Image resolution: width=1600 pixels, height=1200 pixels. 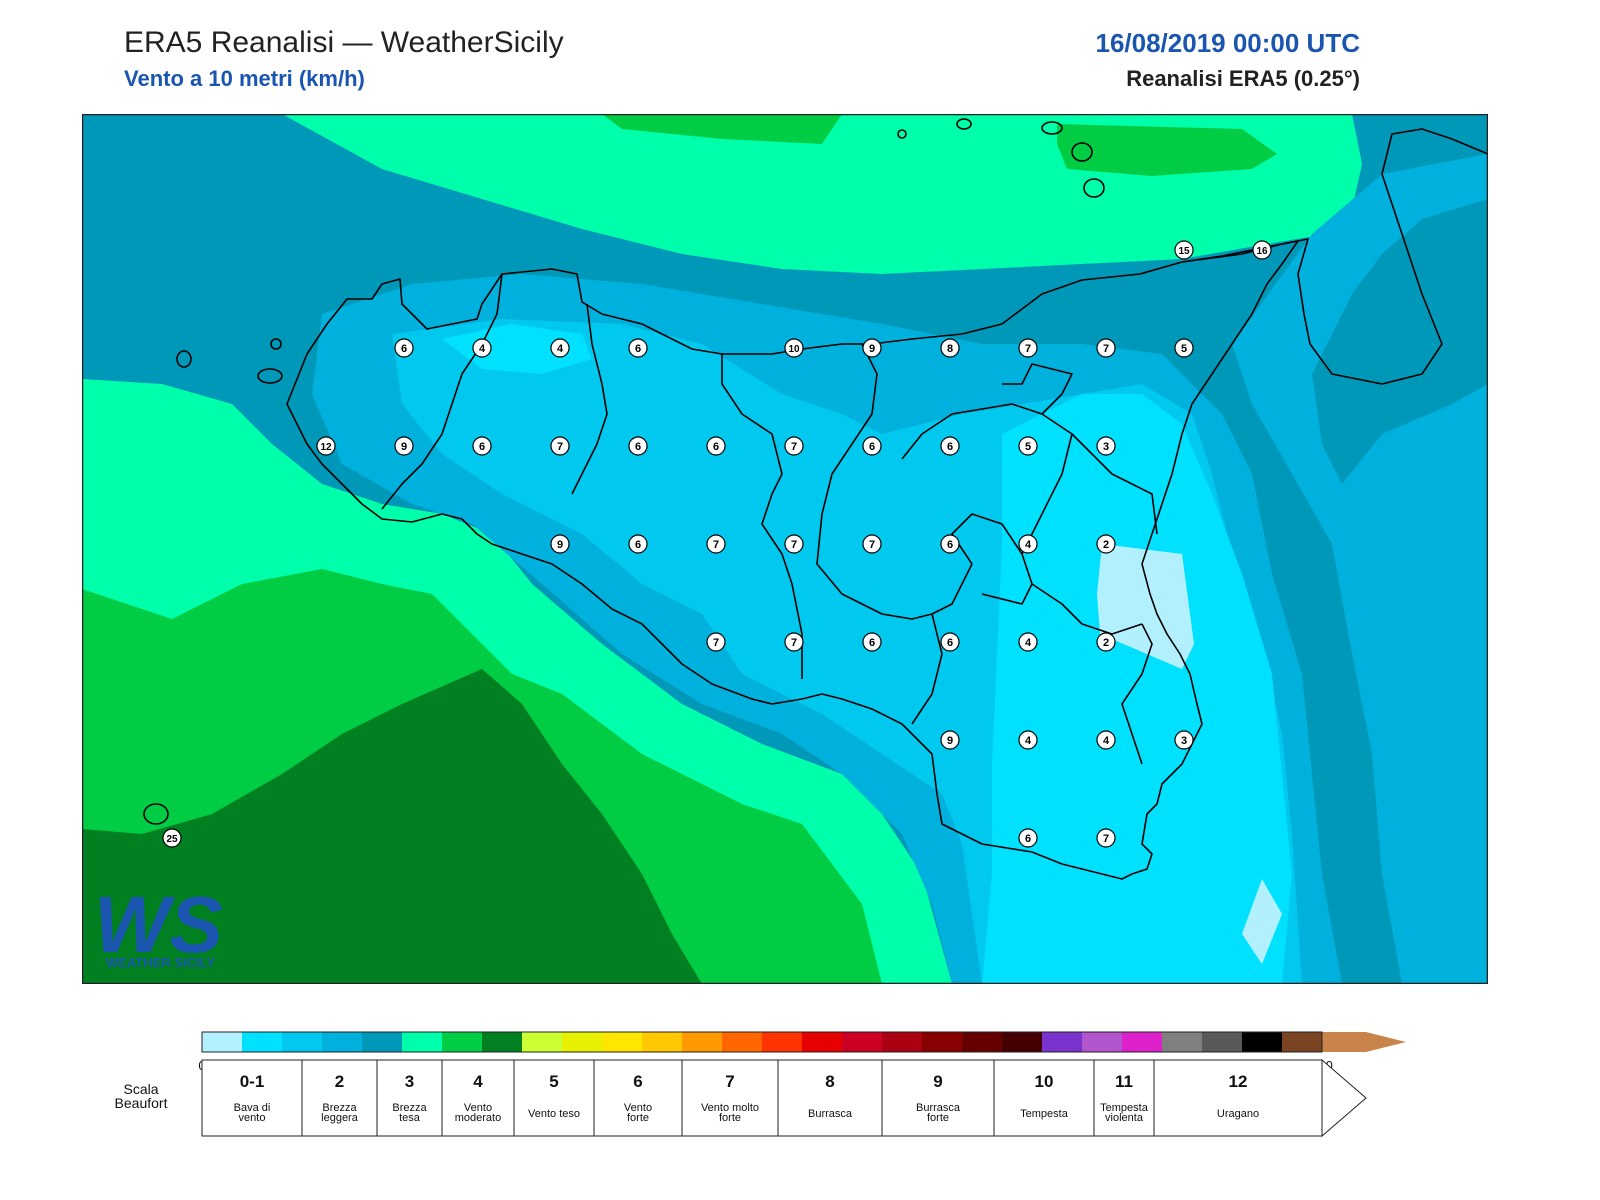 I want to click on beaufort-number: 7, so click(x=729, y=1081).